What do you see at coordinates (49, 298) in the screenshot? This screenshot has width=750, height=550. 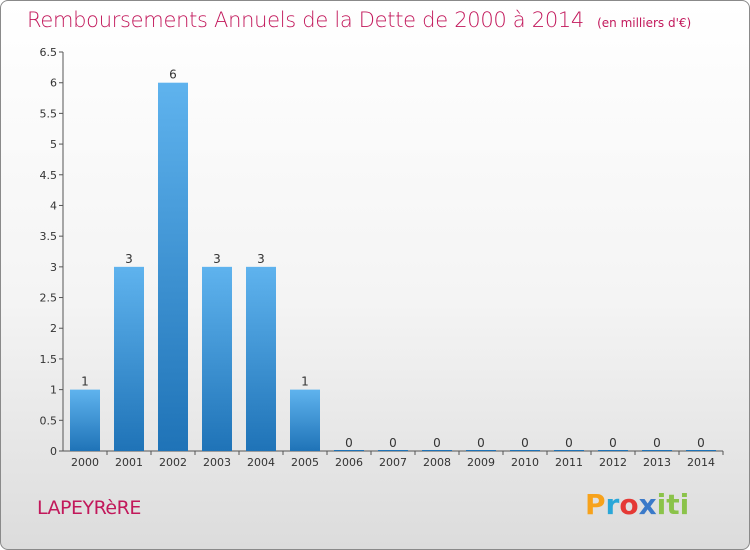 I see `y-tick-label: 2.5` at bounding box center [49, 298].